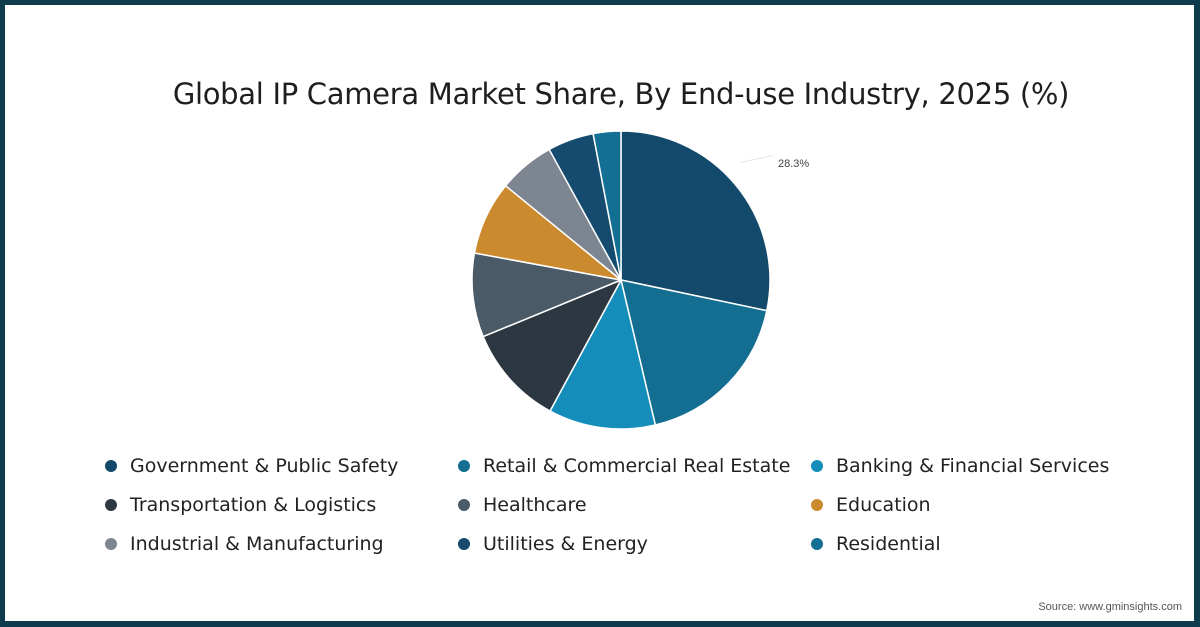 The image size is (1200, 627). What do you see at coordinates (603, 354) in the screenshot?
I see `pie-slice-banking-financial-services` at bounding box center [603, 354].